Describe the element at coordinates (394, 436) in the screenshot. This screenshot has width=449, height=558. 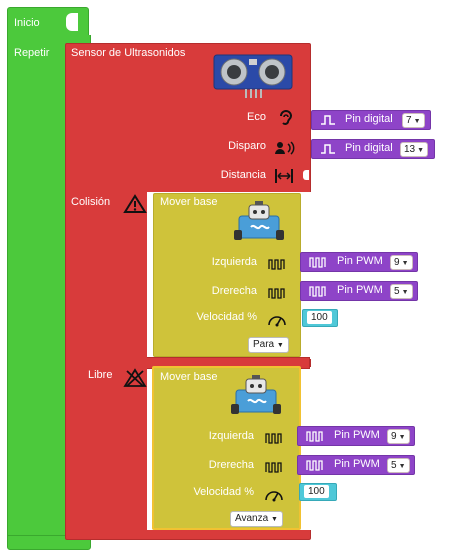
I see `izquierda-pin-value-2: 9` at that location.